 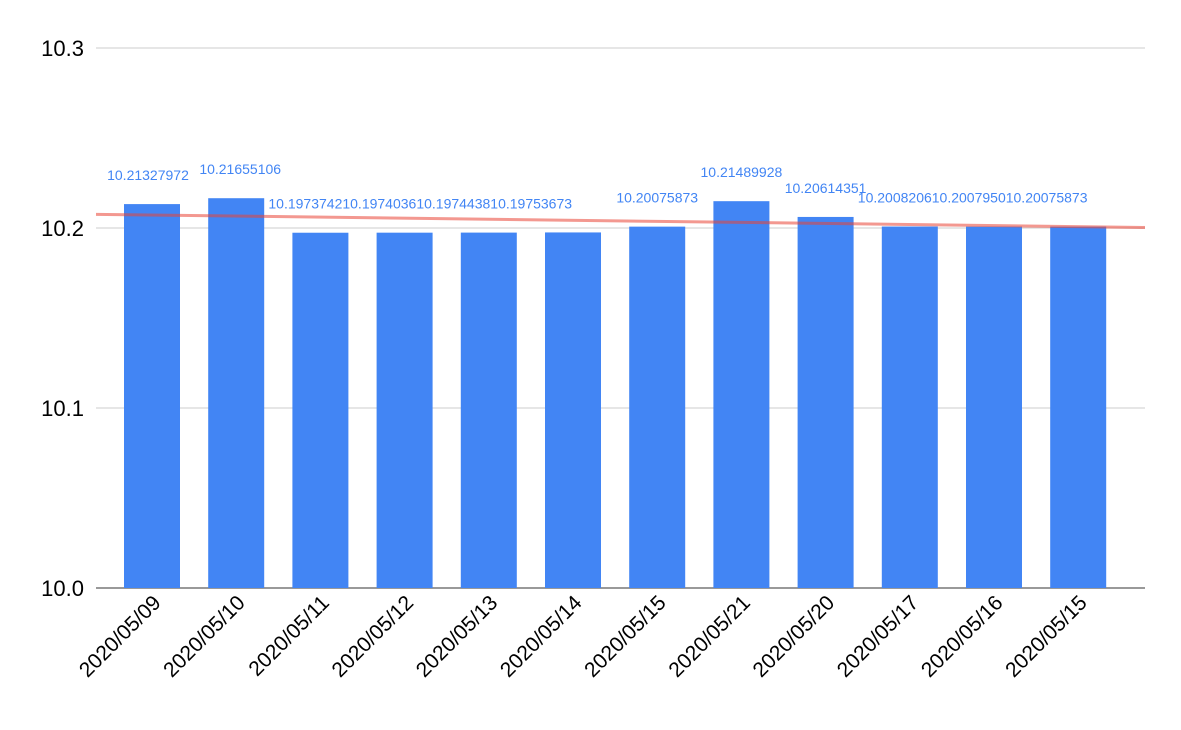 I want to click on x-tick-label: 2020/05/11, so click(x=288, y=635).